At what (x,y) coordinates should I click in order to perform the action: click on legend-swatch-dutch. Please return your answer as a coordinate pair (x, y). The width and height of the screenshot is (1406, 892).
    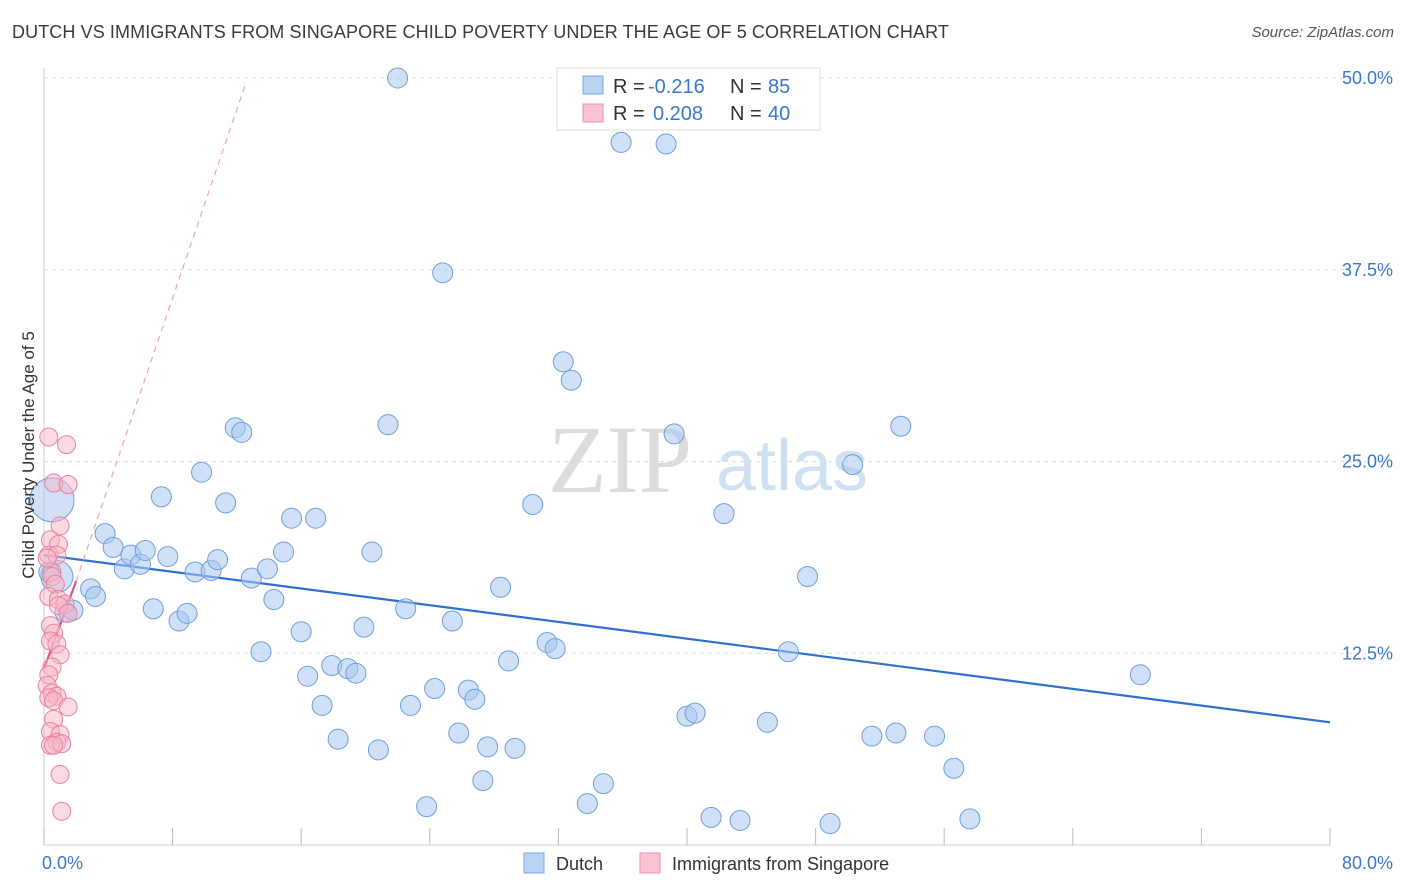
    Looking at the image, I should click on (593, 85).